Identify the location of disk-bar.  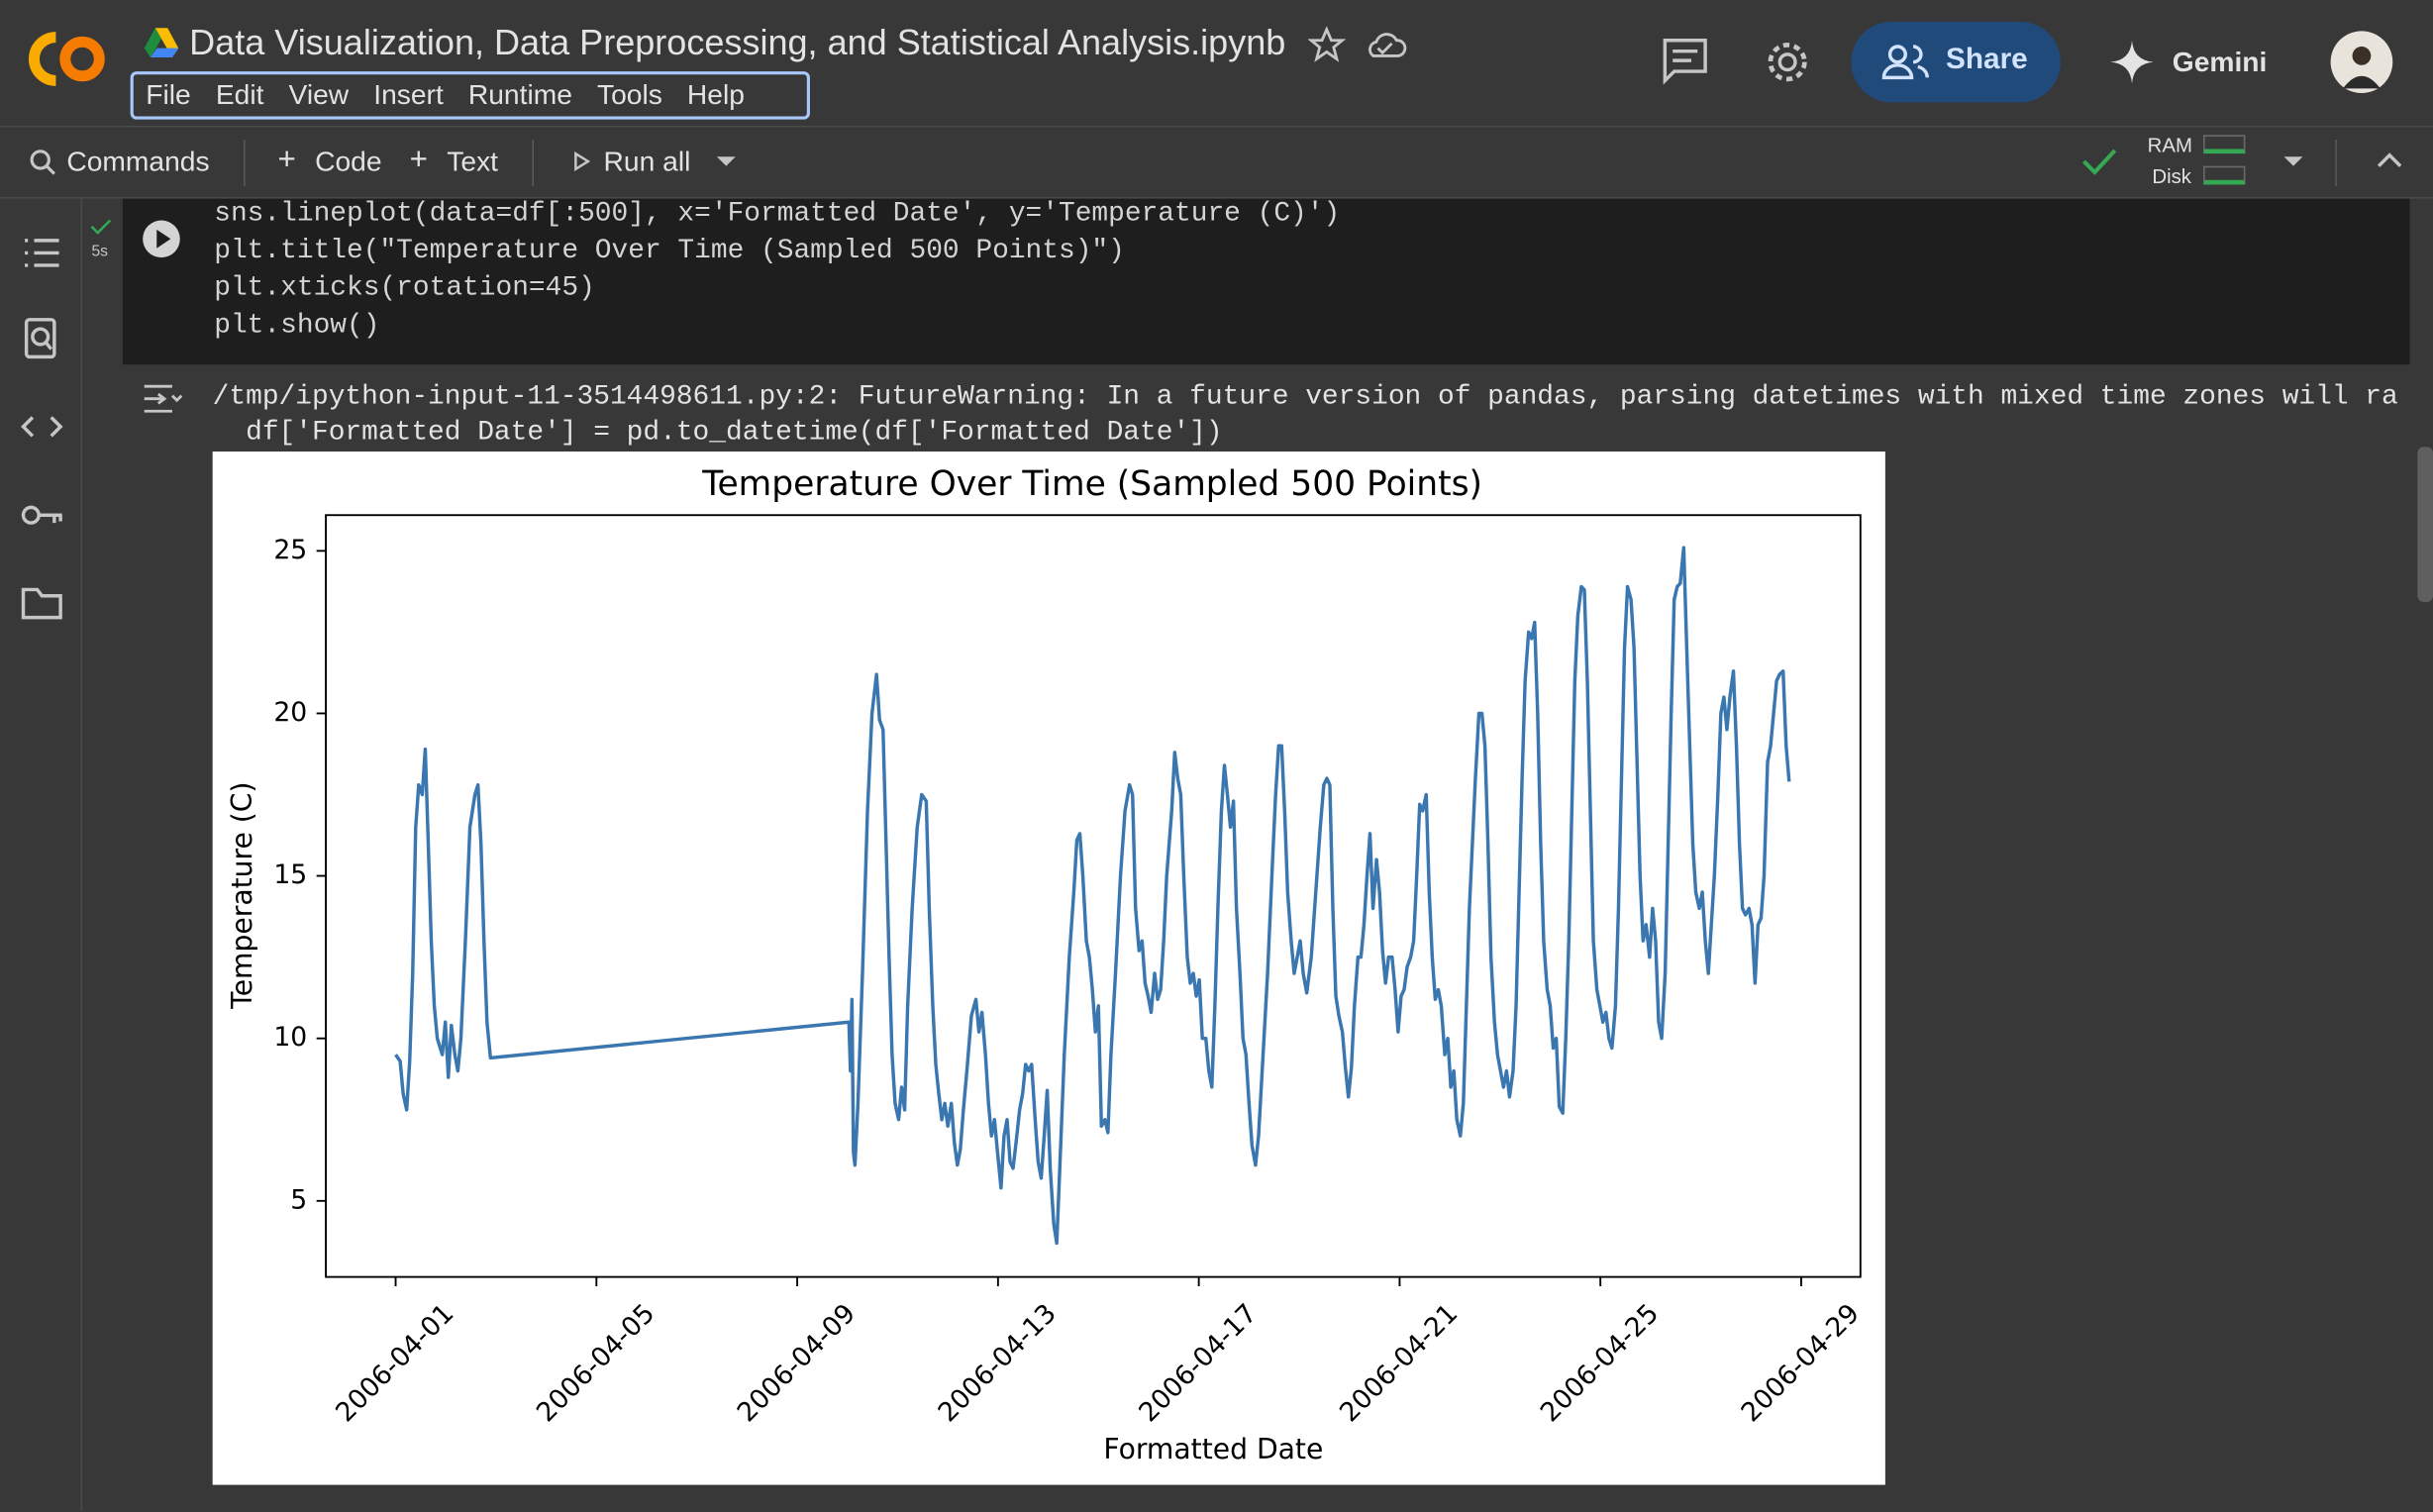
(2224, 175).